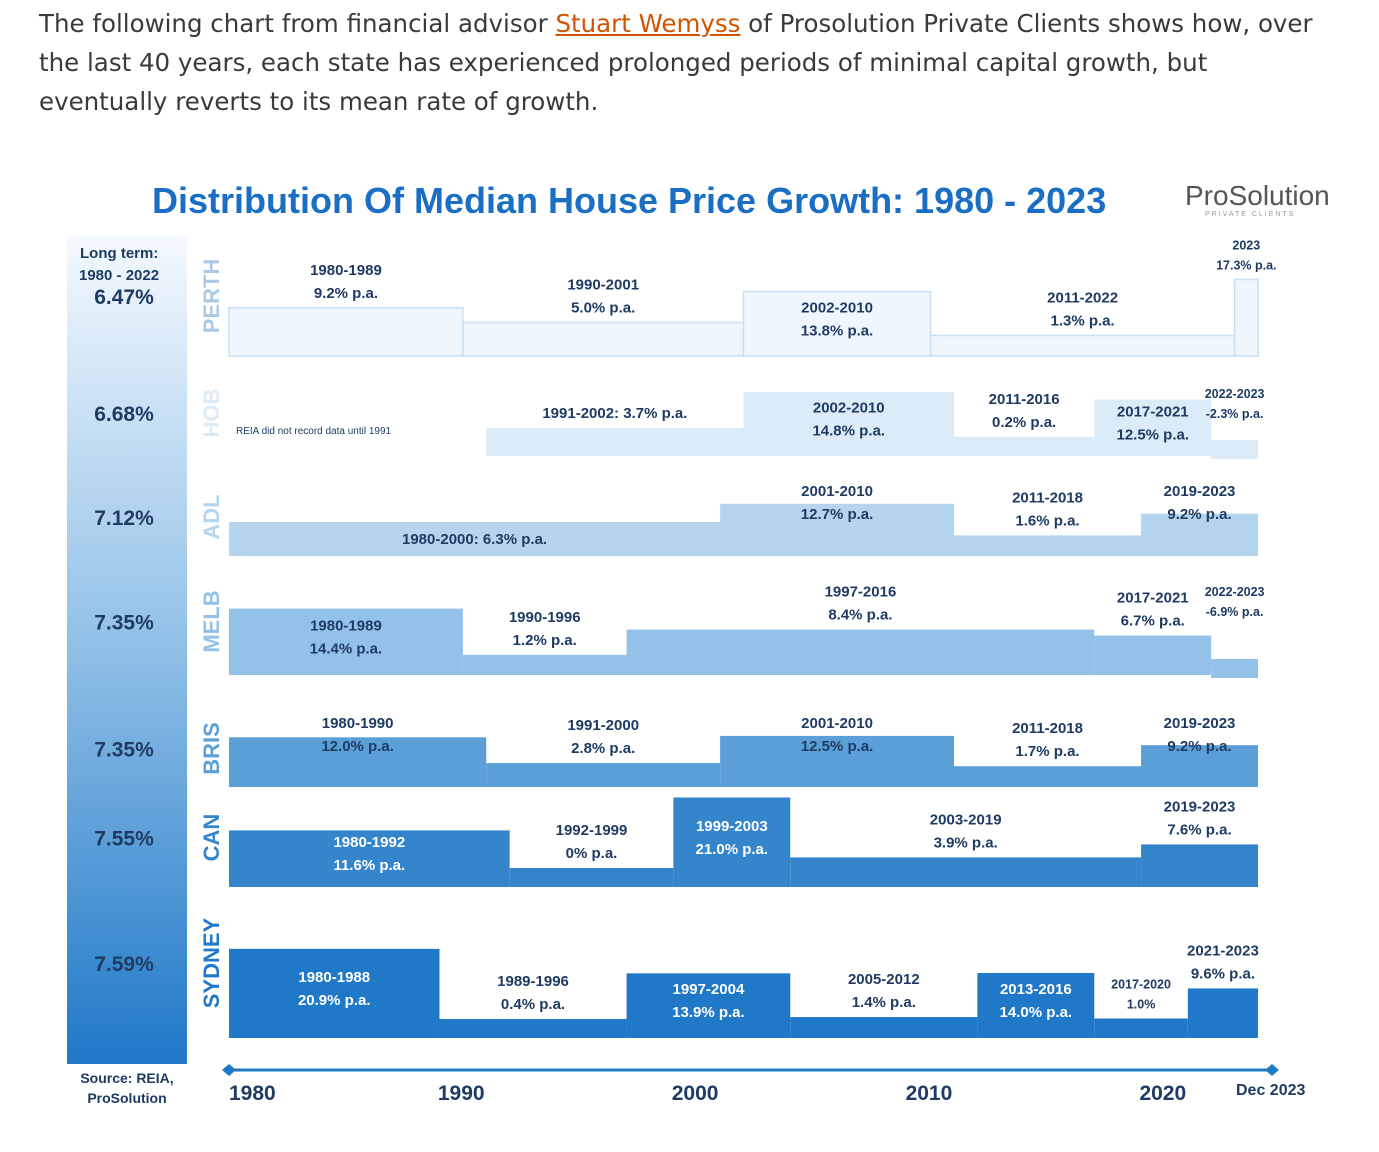 The width and height of the screenshot is (1379, 1152). What do you see at coordinates (1200, 806) in the screenshot?
I see `period-label-can-4: 2019-2023` at bounding box center [1200, 806].